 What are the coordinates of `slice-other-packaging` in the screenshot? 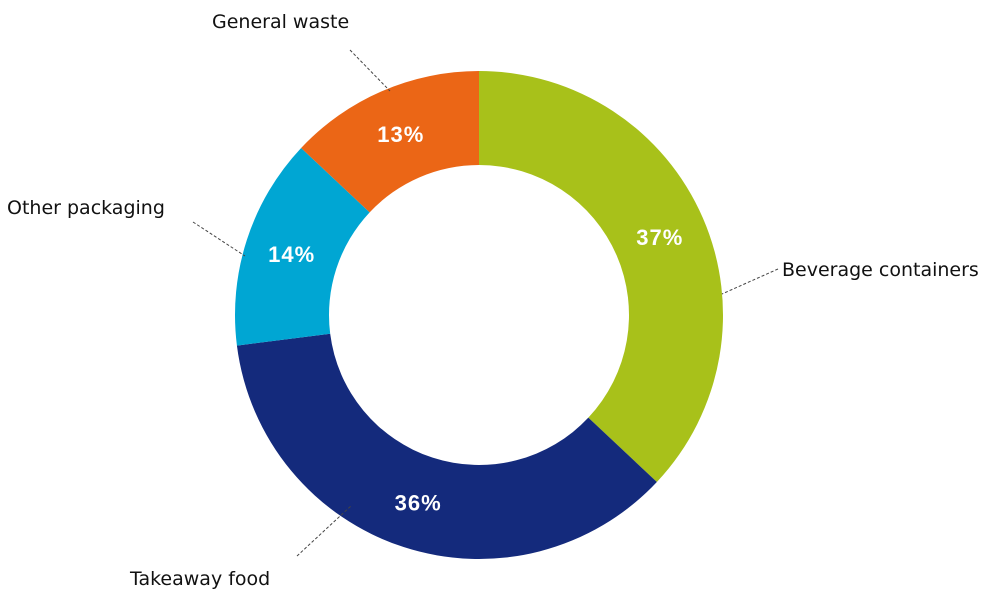 It's located at (302, 246).